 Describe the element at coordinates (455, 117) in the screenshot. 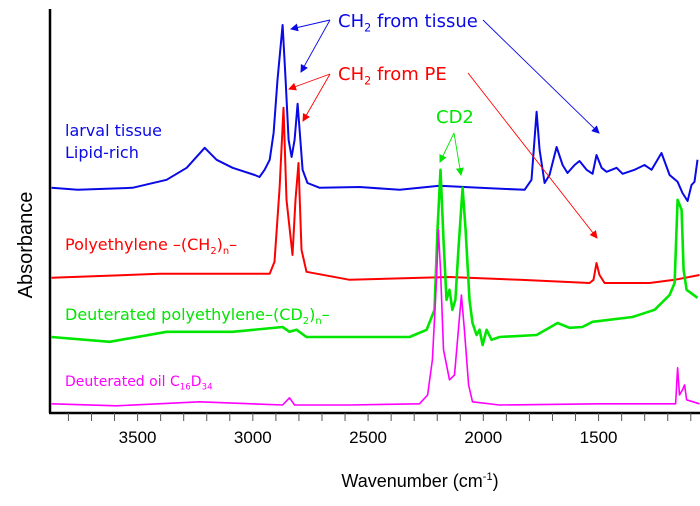

I see `annotation-cd2: CD2` at that location.